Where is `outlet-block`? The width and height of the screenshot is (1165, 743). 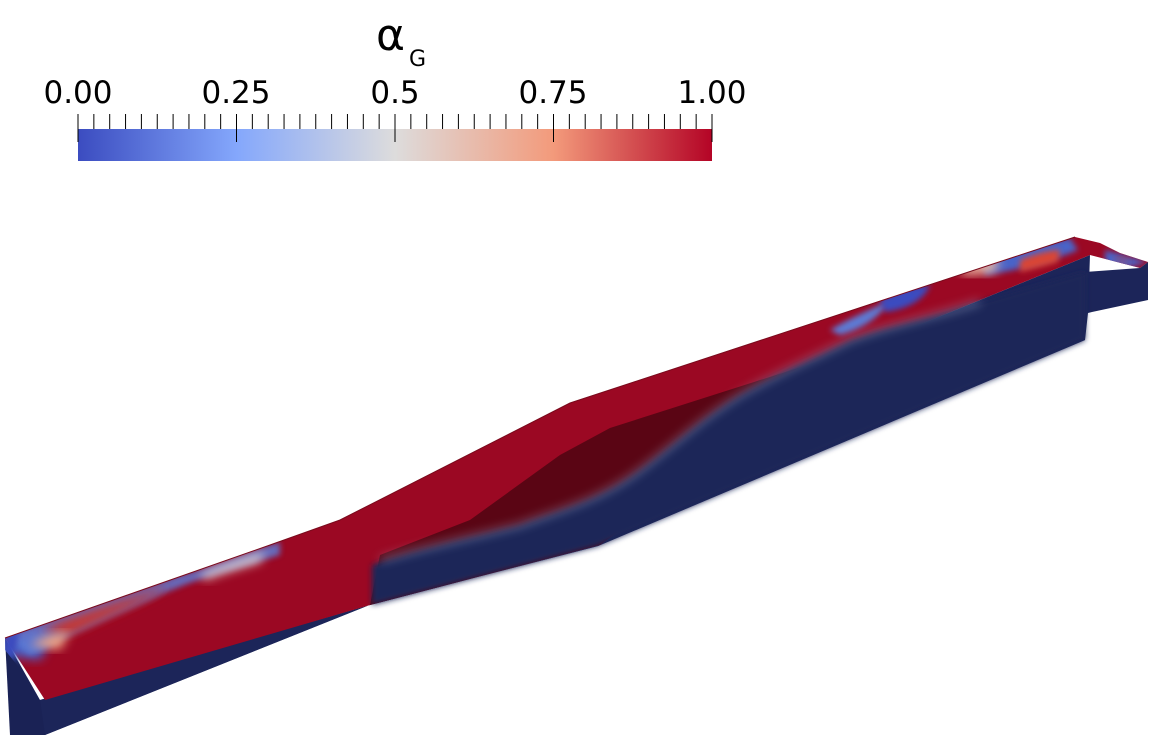
outlet-block is located at coordinates (1116, 287).